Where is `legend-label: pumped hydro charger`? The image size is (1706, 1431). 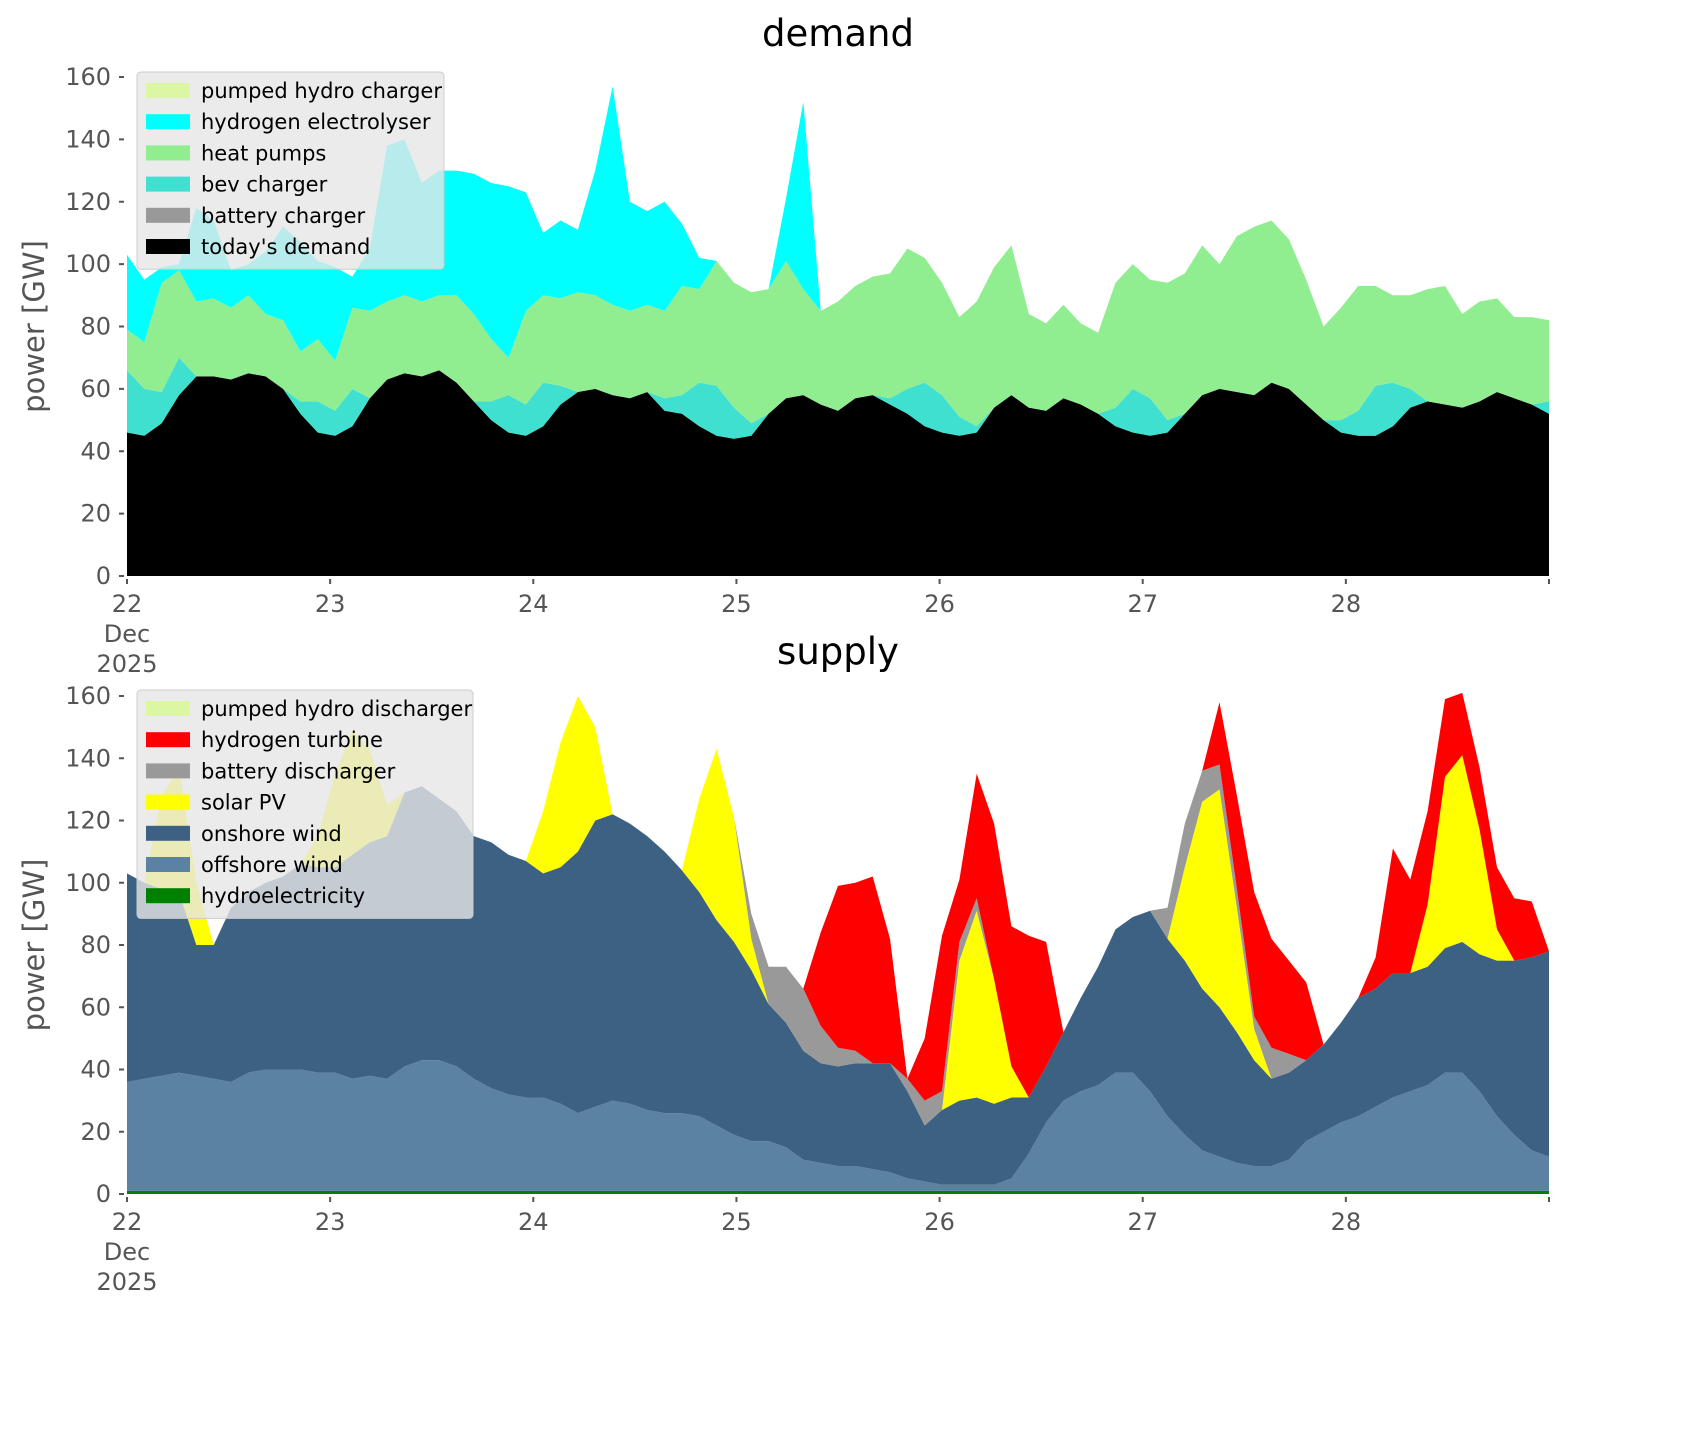 legend-label: pumped hydro charger is located at coordinates (321, 91).